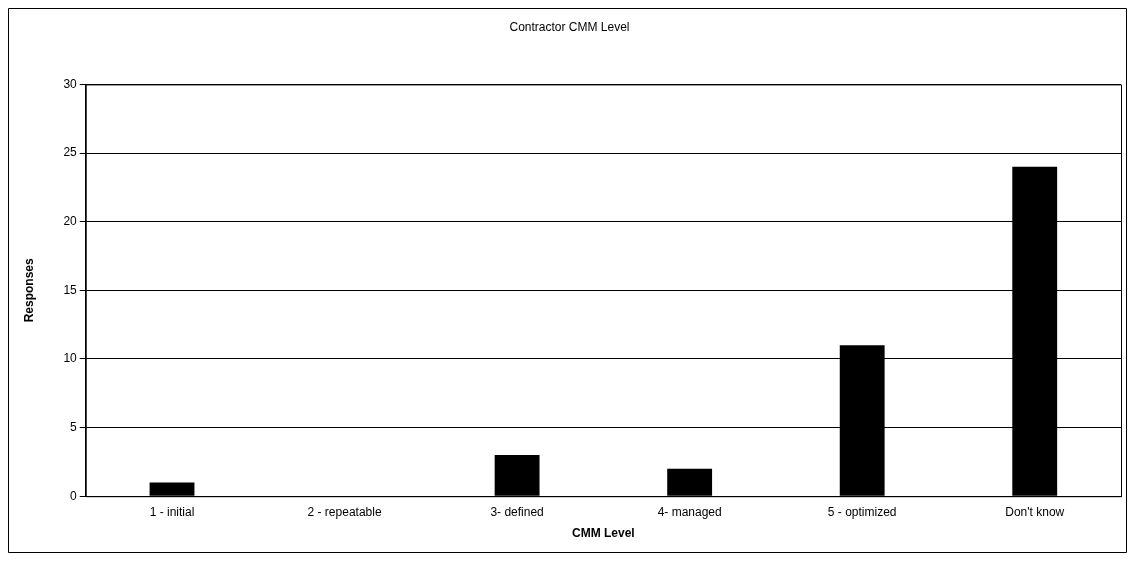 The image size is (1135, 561). I want to click on chart-title: Contractor CMM Level, so click(569, 26).